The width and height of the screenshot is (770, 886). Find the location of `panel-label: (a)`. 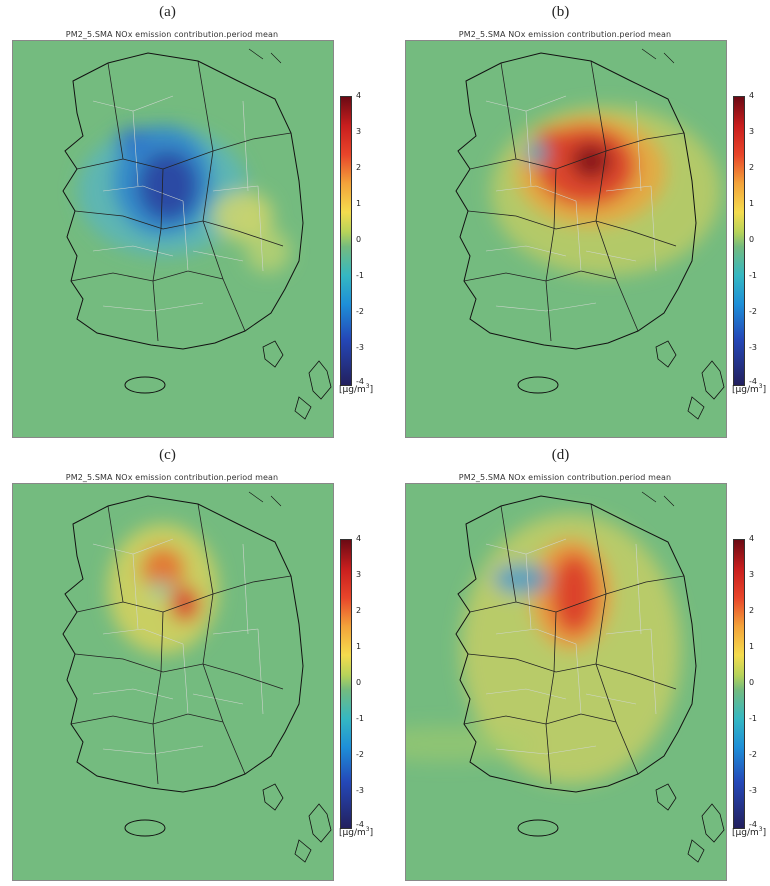

panel-label: (a) is located at coordinates (167, 12).